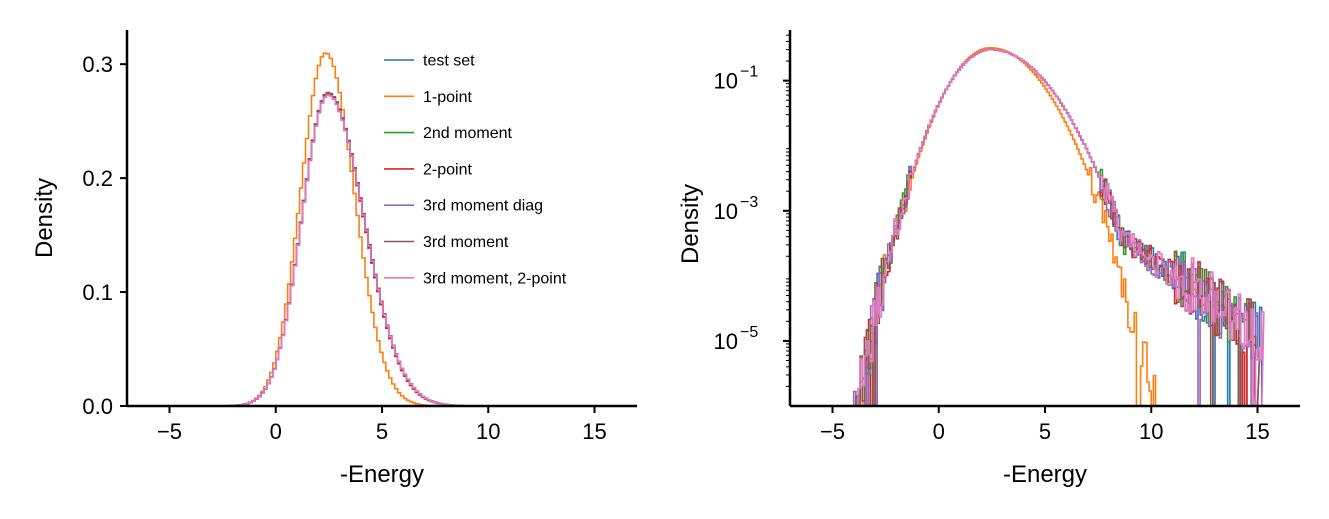 The width and height of the screenshot is (1329, 519). What do you see at coordinates (495, 278) in the screenshot?
I see `legend-label: 3rd moment, 2-point` at bounding box center [495, 278].